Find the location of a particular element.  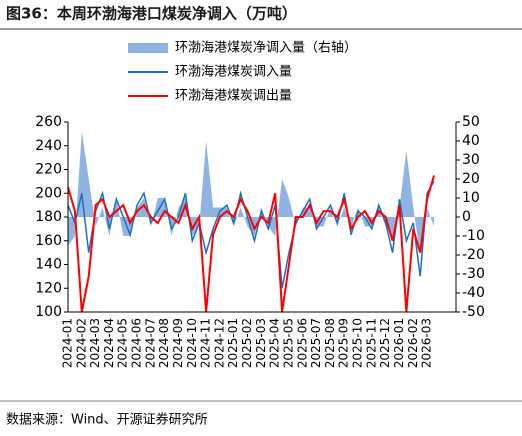

x-tick-label: 2024-06 is located at coordinates (137, 343).